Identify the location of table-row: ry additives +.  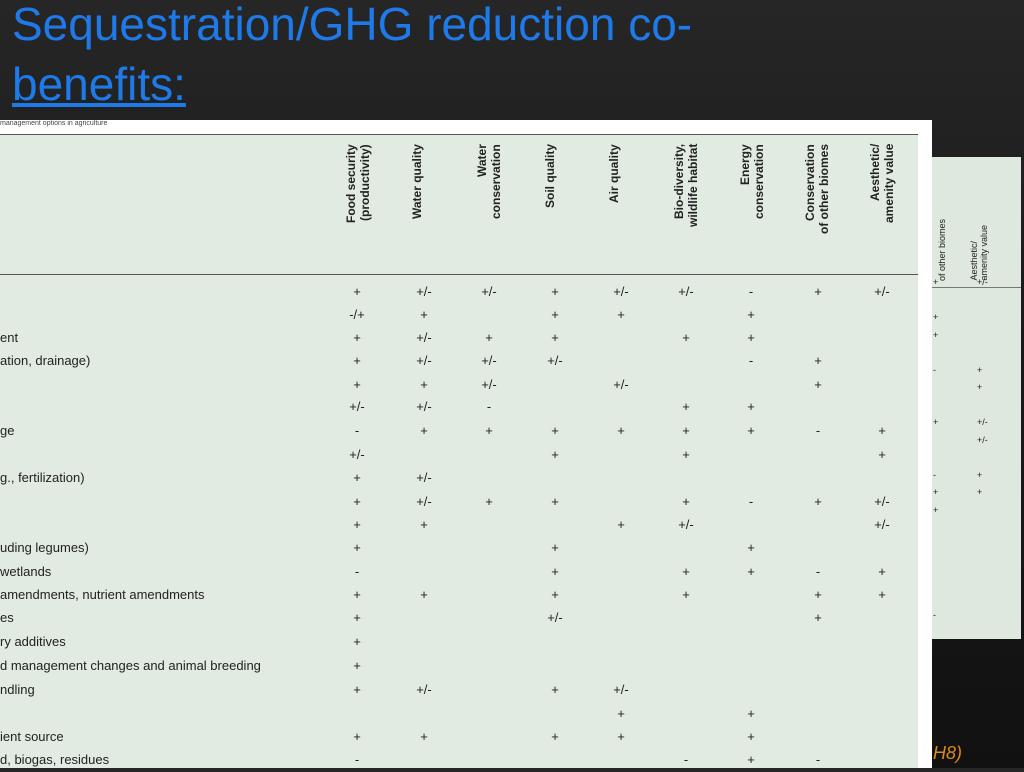
(459, 642).